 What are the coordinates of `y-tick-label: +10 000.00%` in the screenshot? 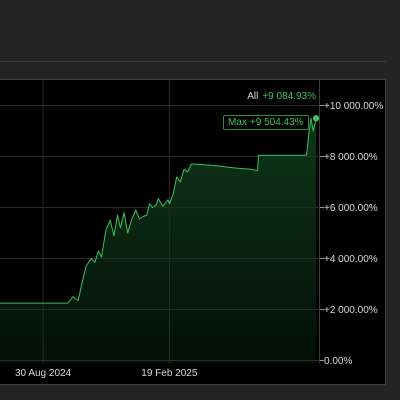 It's located at (353, 106).